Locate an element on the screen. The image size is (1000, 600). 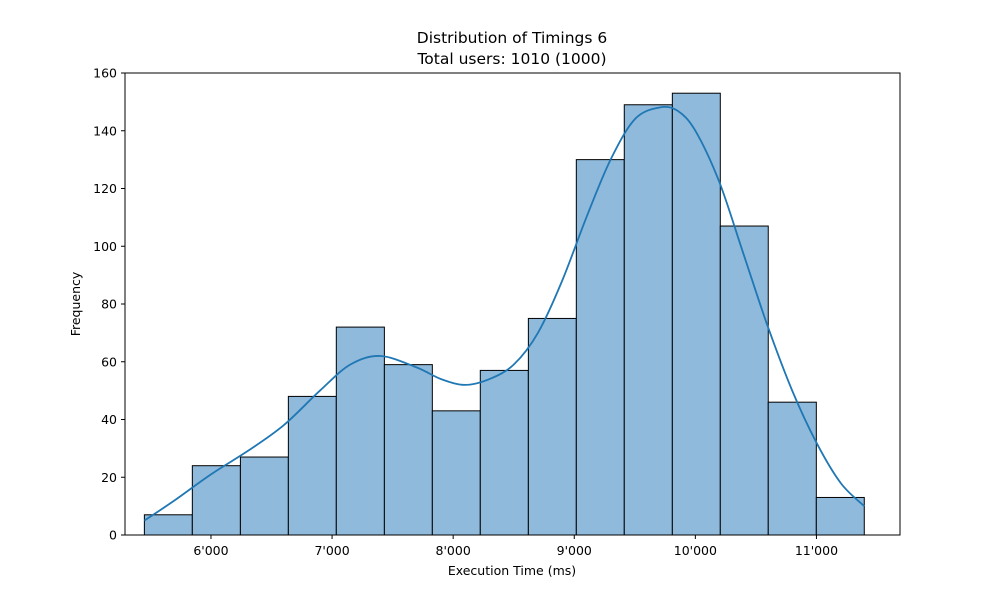
y-axis-label: Frequency is located at coordinates (75, 303).